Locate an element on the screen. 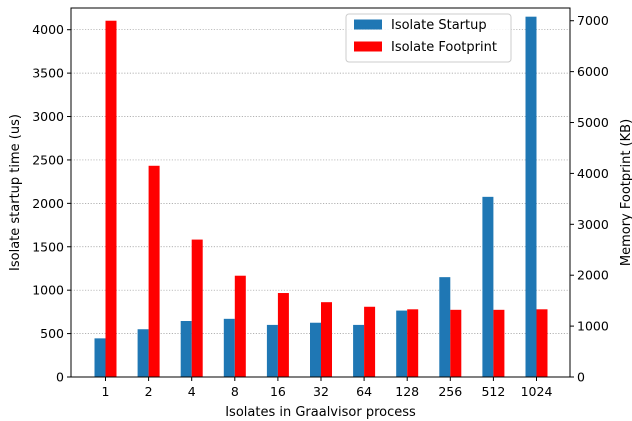 Image resolution: width=632 pixels, height=421 pixels. x-tick-label: 1 is located at coordinates (106, 391).